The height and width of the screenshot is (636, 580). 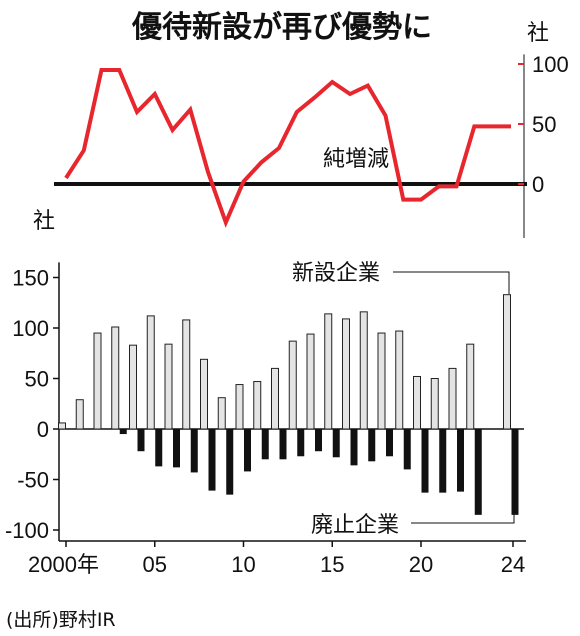 I want to click on bottom-y-tick-label: 150, so click(x=30, y=278).